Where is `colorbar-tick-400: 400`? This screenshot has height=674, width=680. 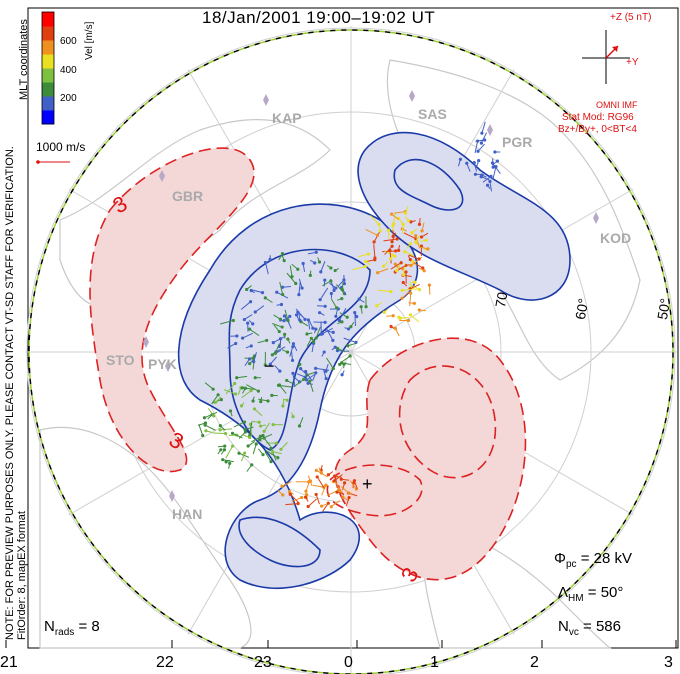 colorbar-tick-400: 400 is located at coordinates (68, 70).